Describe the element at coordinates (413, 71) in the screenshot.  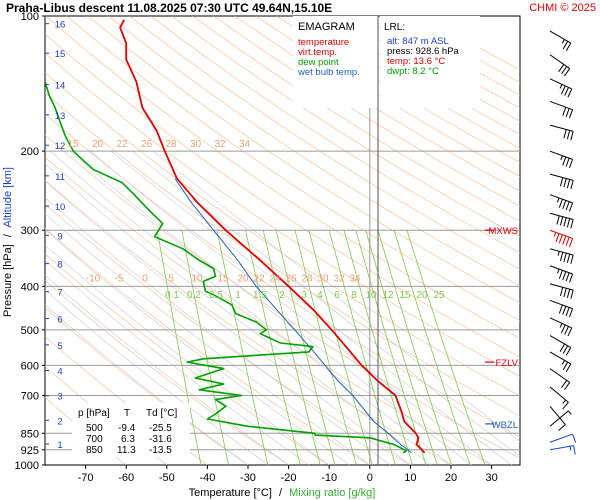
I see `lrl-dwpt: dwpt: 8.2 °C` at that location.